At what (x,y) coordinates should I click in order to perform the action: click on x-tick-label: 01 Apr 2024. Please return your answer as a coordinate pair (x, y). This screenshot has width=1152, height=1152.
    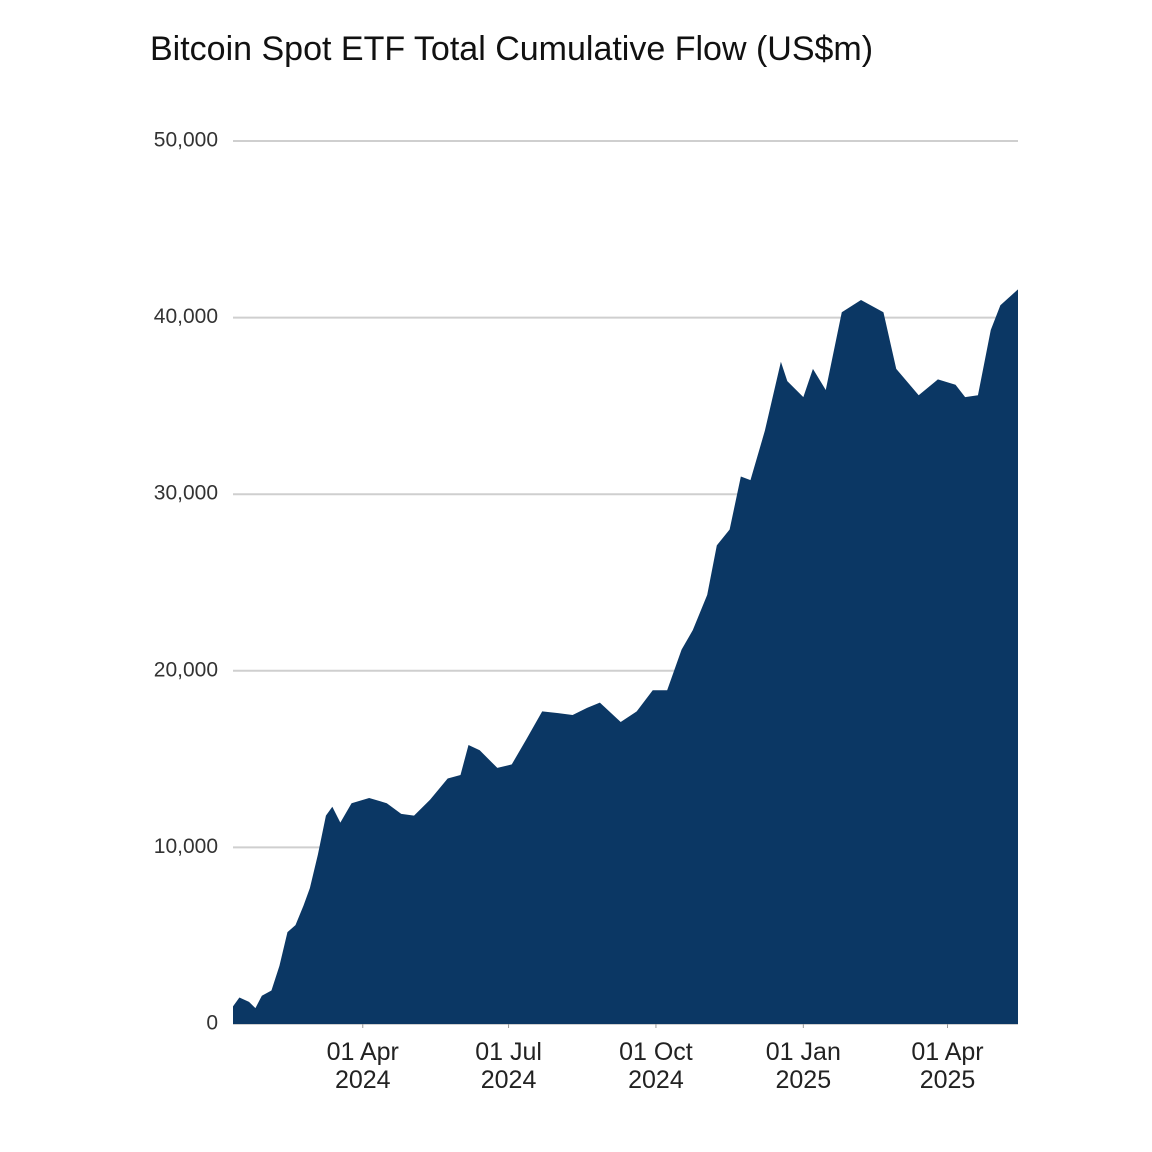
    Looking at the image, I should click on (362, 1066).